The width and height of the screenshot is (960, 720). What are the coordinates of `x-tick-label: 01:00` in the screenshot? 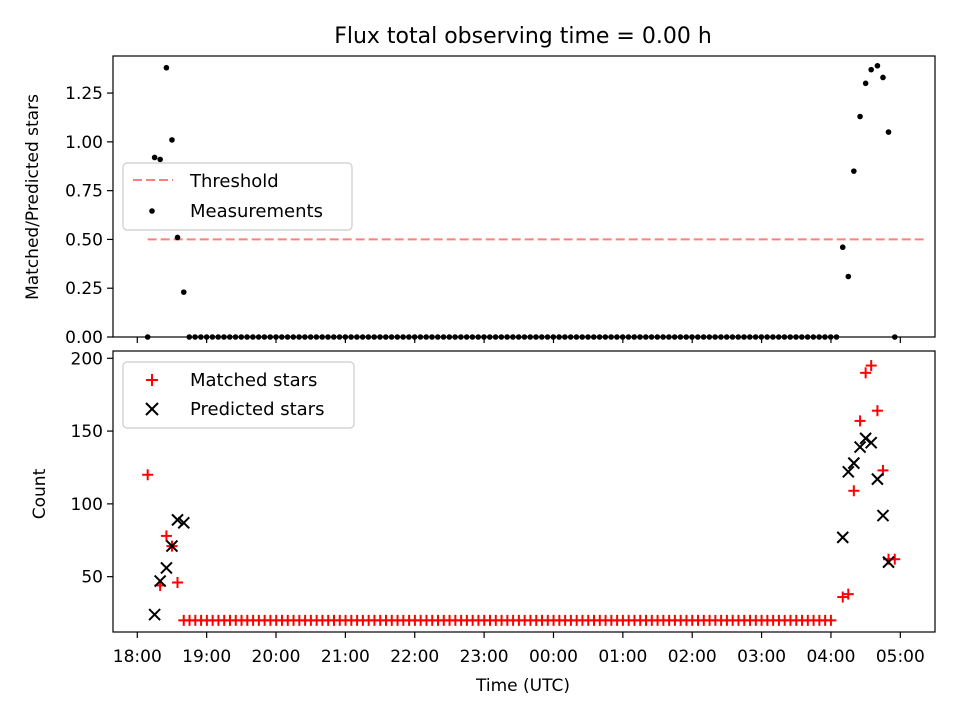 It's located at (622, 657).